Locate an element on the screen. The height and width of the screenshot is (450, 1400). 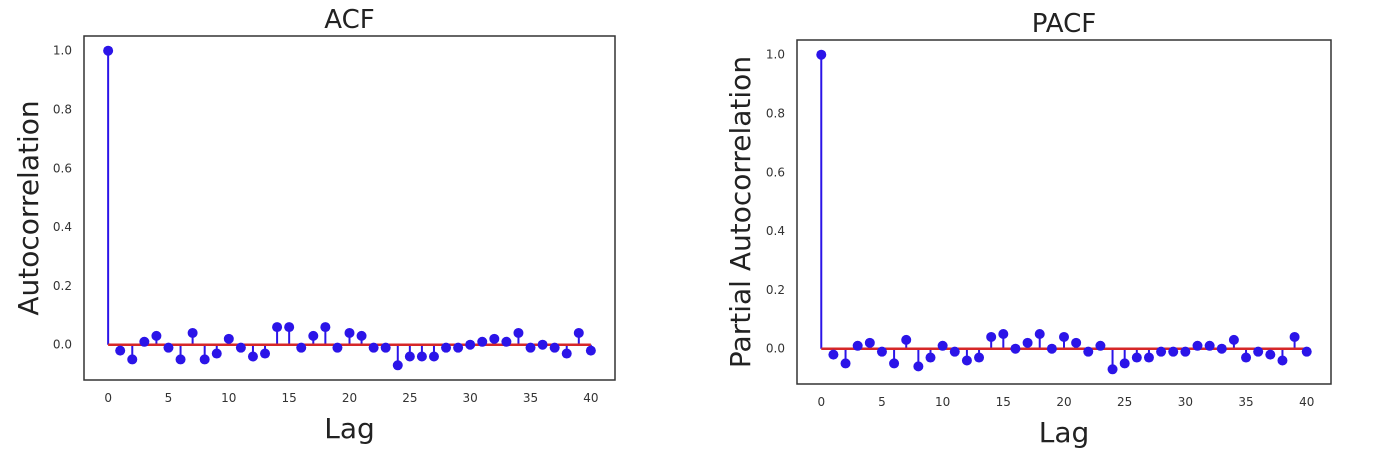
x-tick-label: 20 is located at coordinates (1063, 402).